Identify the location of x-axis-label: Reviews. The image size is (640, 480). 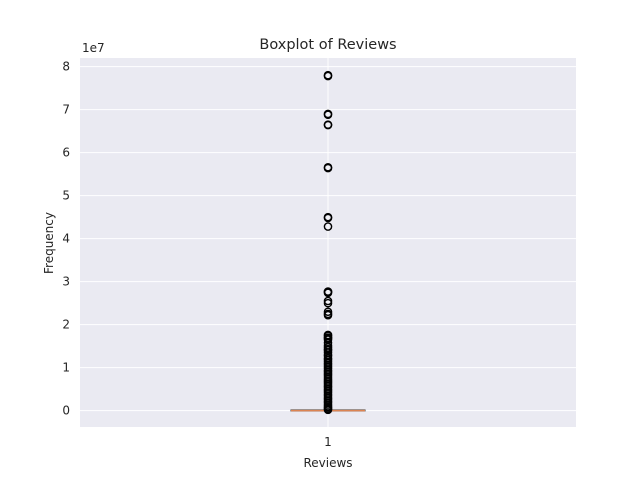
(327, 463).